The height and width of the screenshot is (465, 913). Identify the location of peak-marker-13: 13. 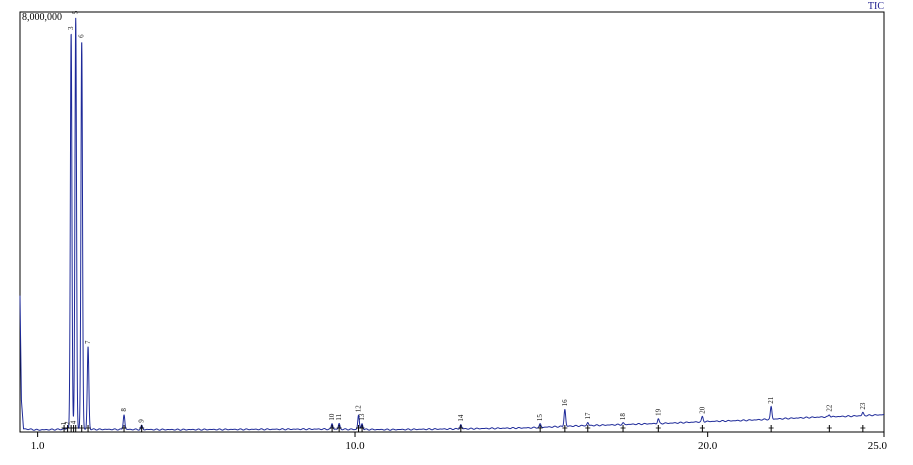
(362, 422).